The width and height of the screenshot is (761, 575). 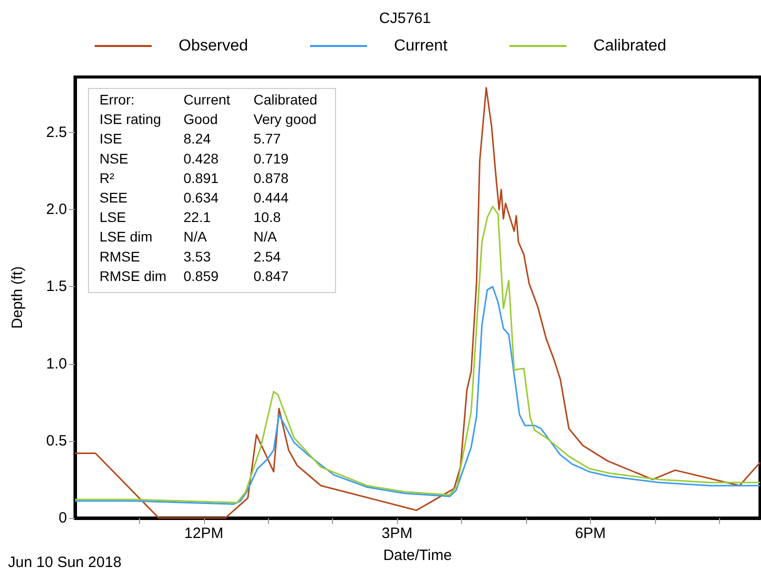 What do you see at coordinates (405, 18) in the screenshot?
I see `chart-title: CJ5761` at bounding box center [405, 18].